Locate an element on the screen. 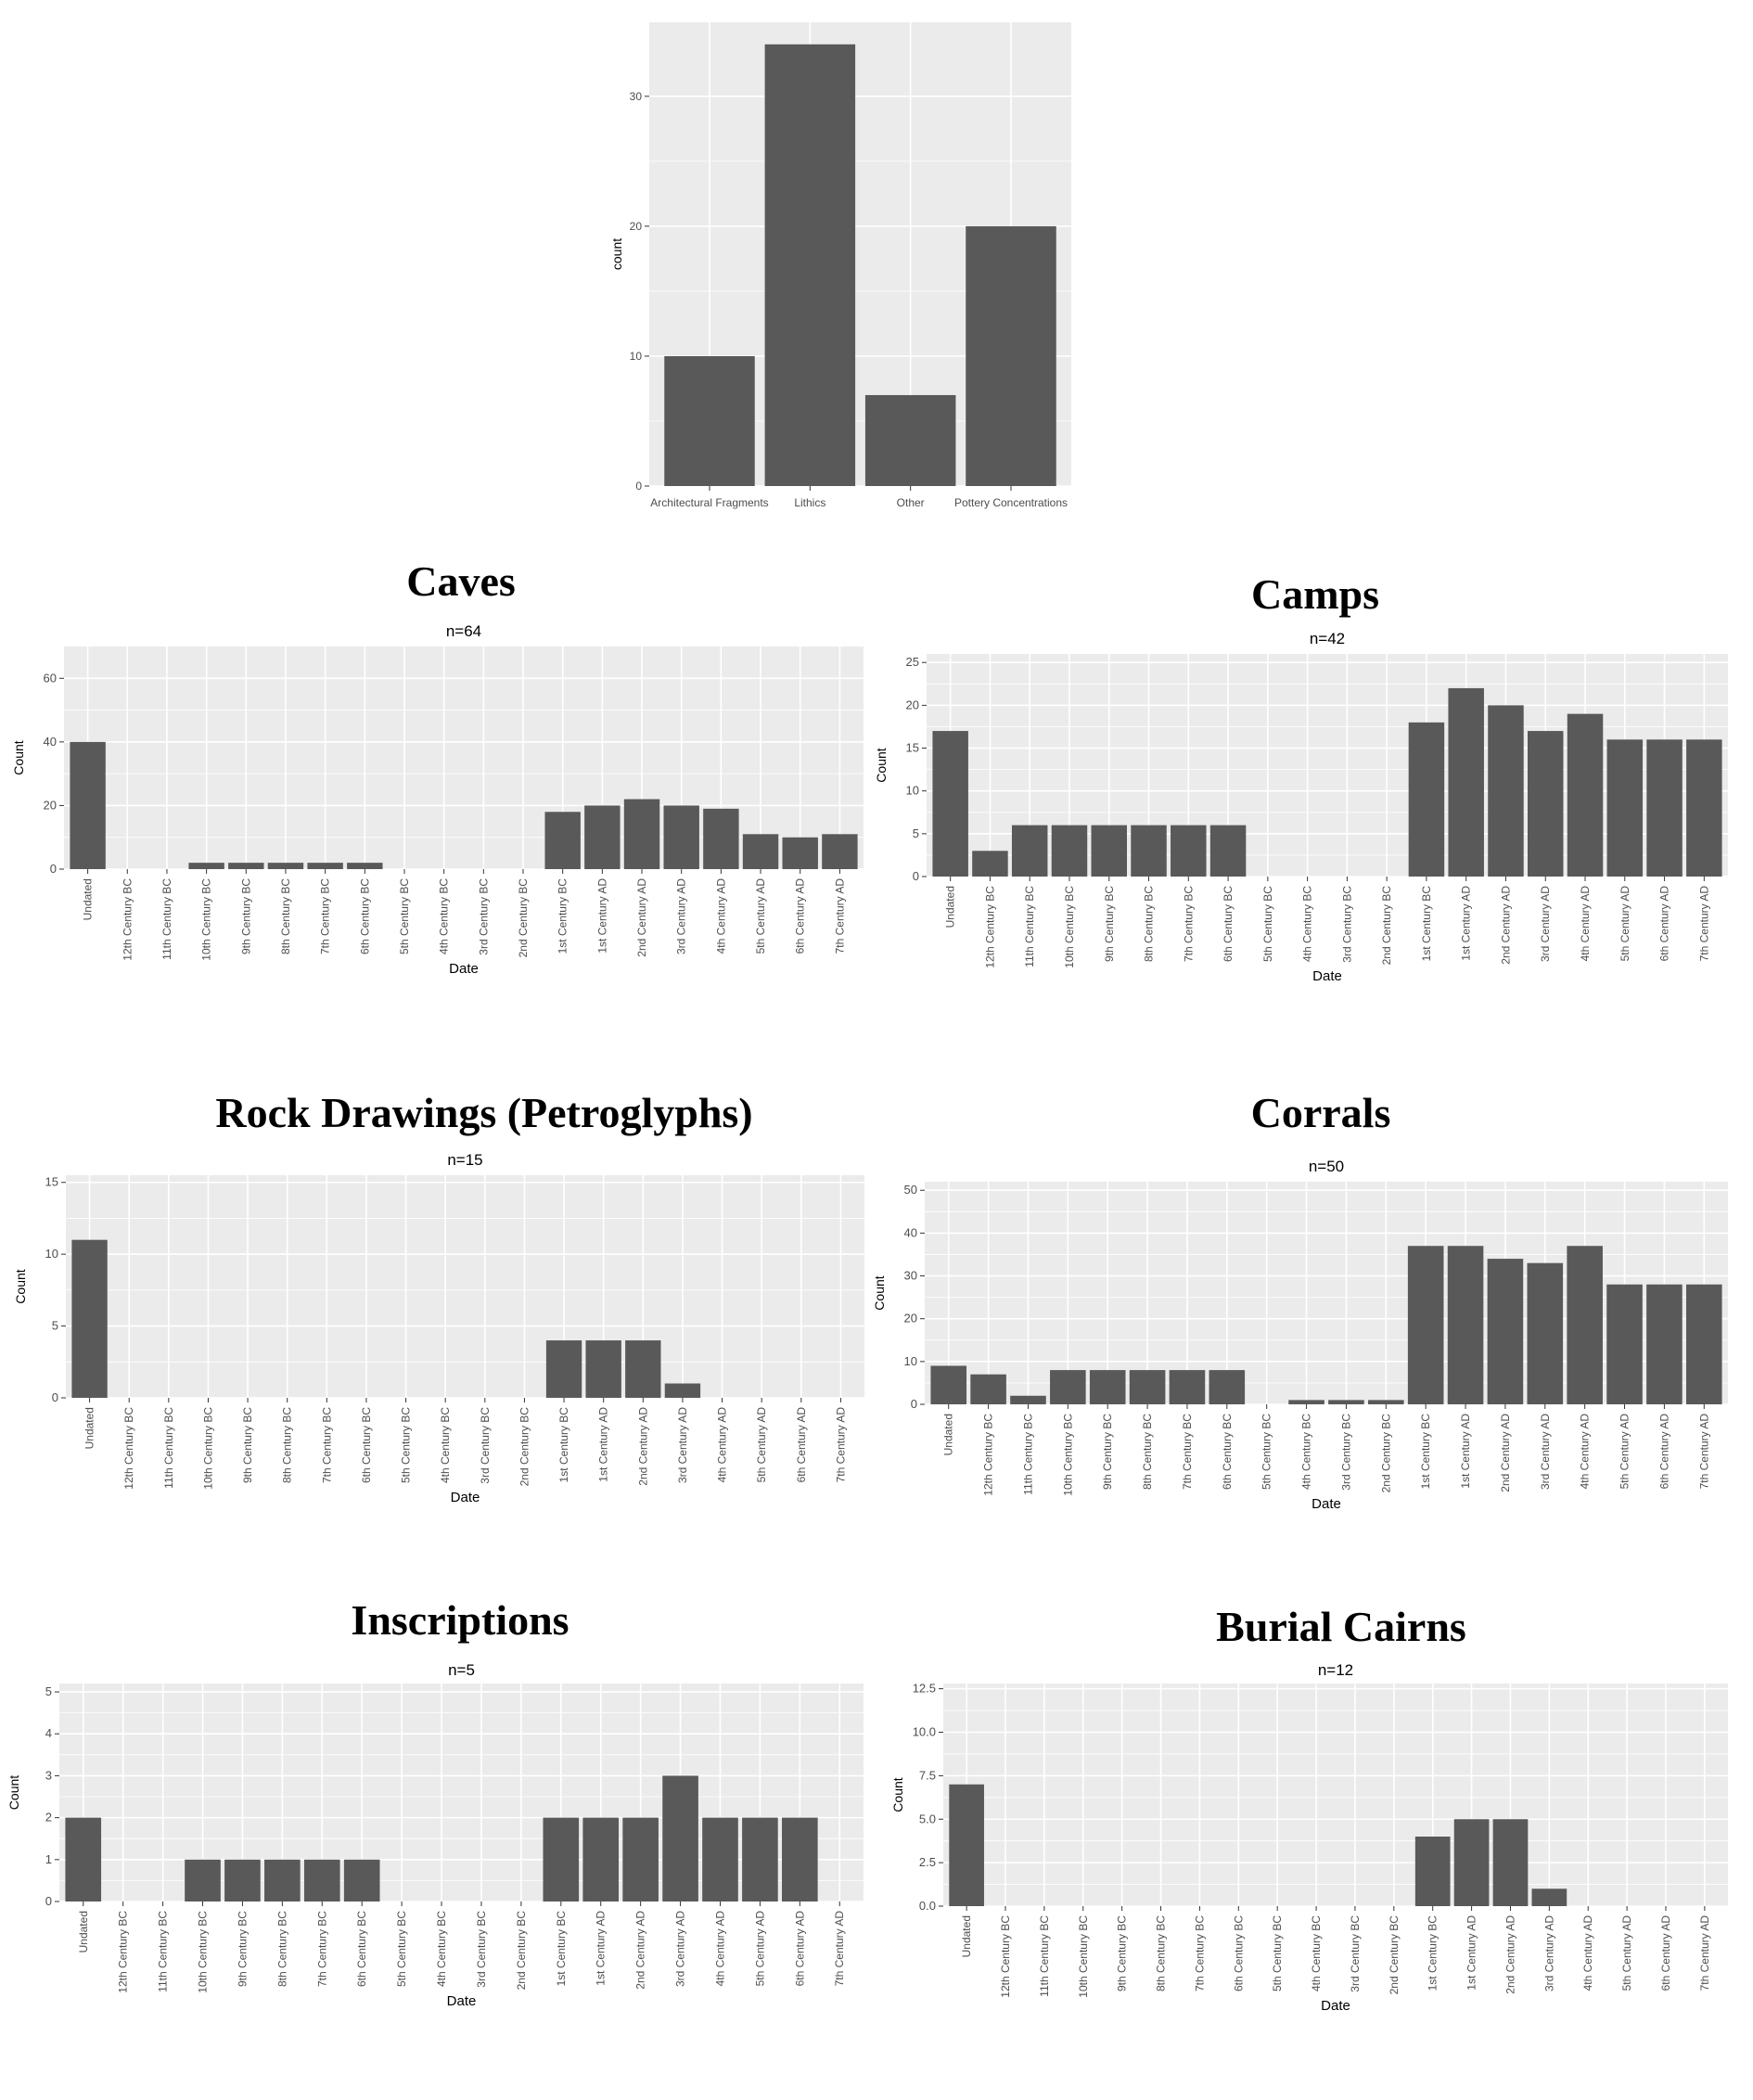 The height and width of the screenshot is (2100, 1753). rock-drawings-xtick-label: 4th Century AD is located at coordinates (722, 1445).